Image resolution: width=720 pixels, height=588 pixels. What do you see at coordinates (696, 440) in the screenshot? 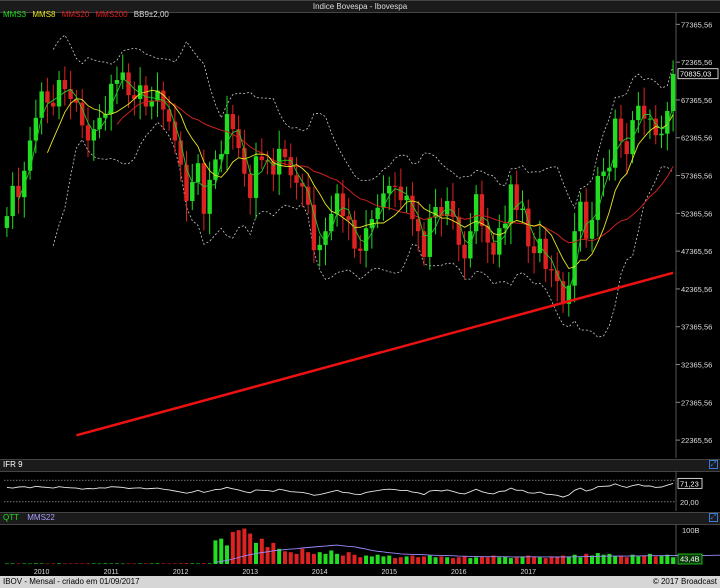
I see `price-axis-label: 22365,56` at bounding box center [696, 440].